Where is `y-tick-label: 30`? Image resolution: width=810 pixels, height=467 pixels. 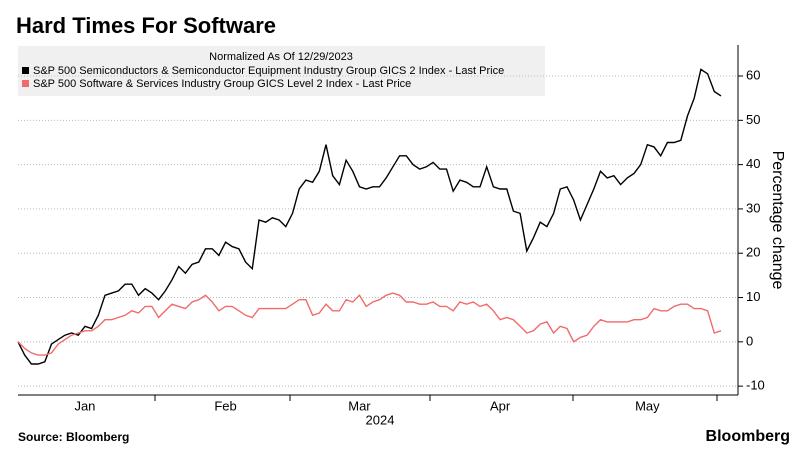
y-tick-label: 30 is located at coordinates (753, 207).